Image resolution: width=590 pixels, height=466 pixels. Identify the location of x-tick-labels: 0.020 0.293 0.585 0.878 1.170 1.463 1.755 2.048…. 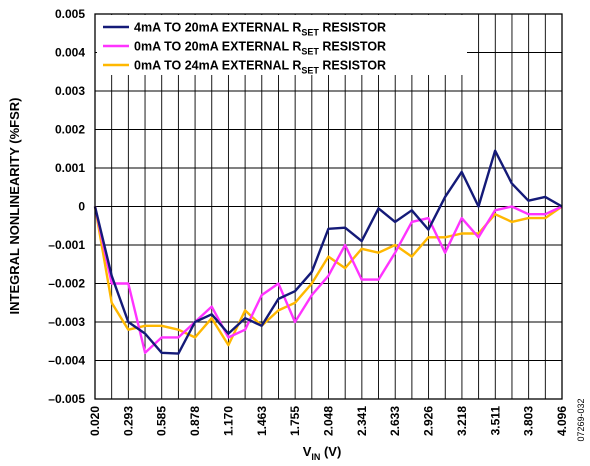
(328, 421).